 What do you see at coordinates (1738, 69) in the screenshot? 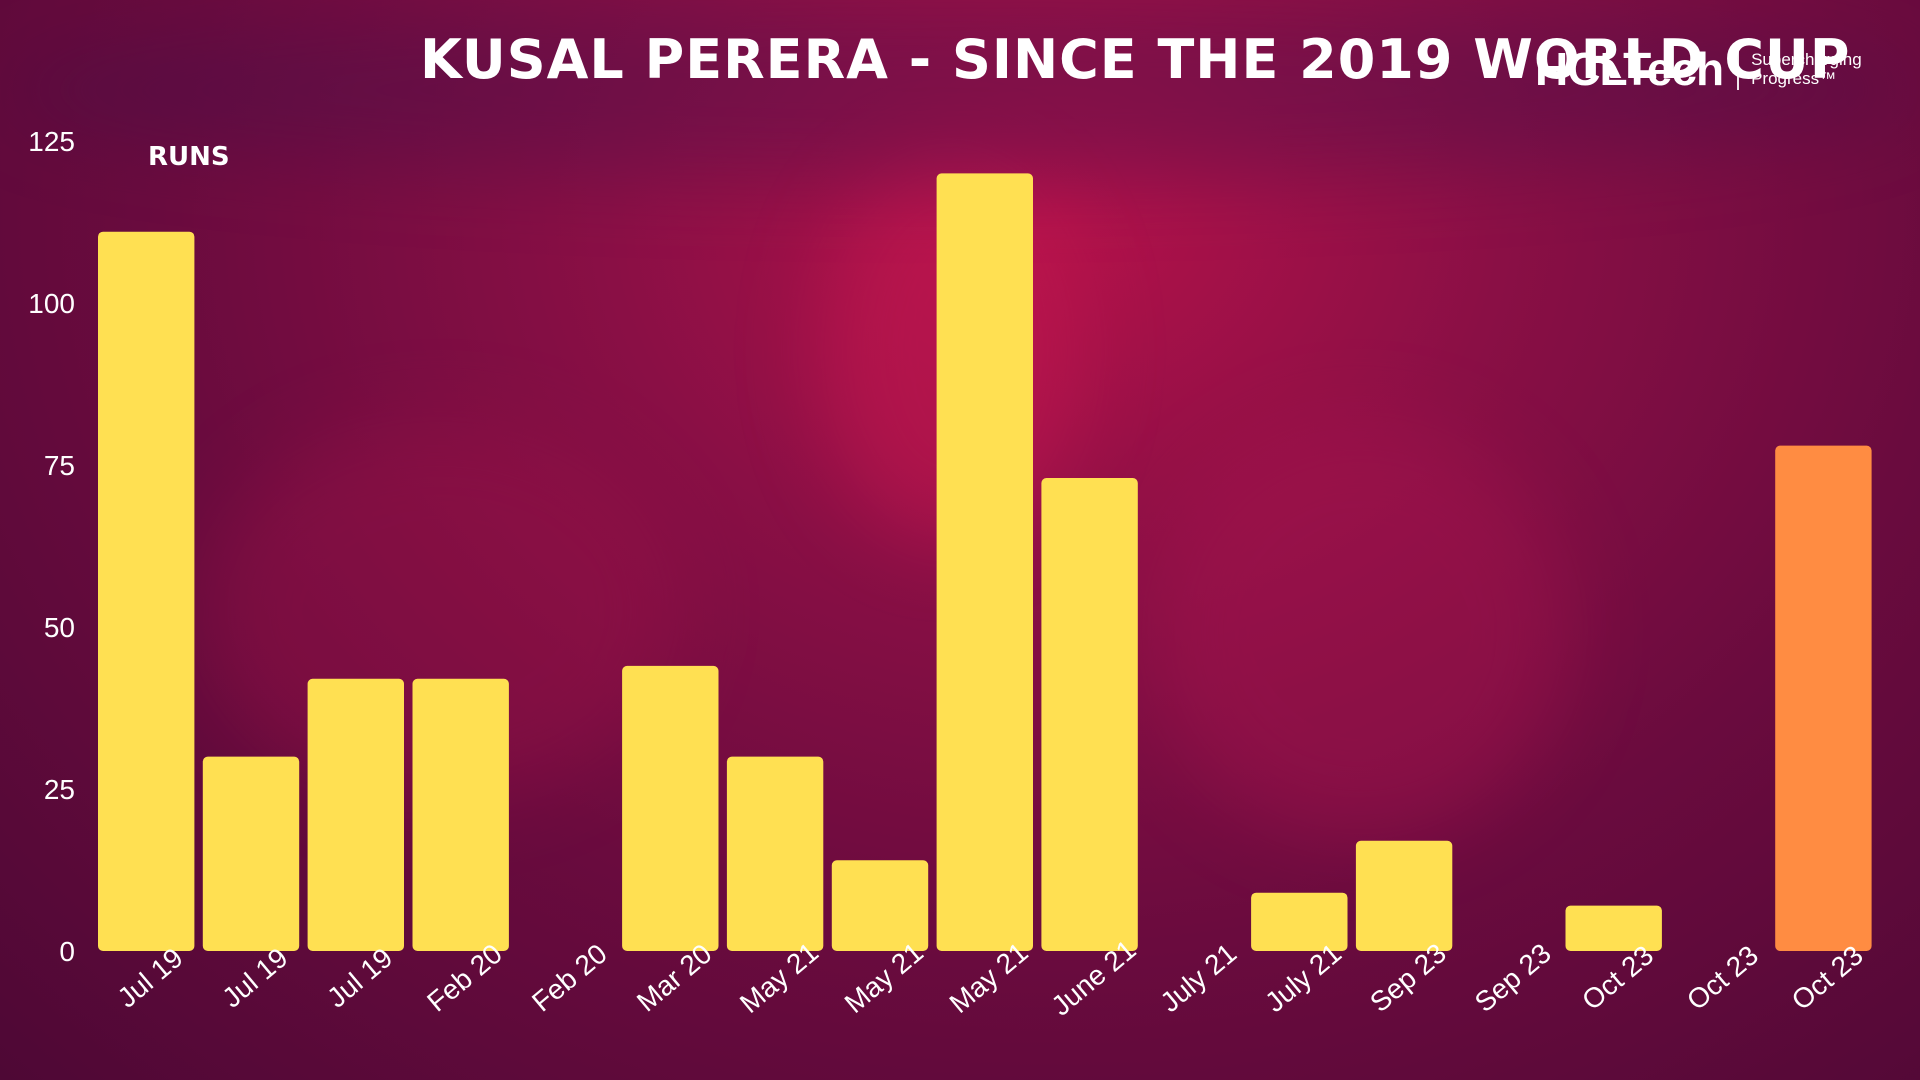
I see `brand-divider` at bounding box center [1738, 69].